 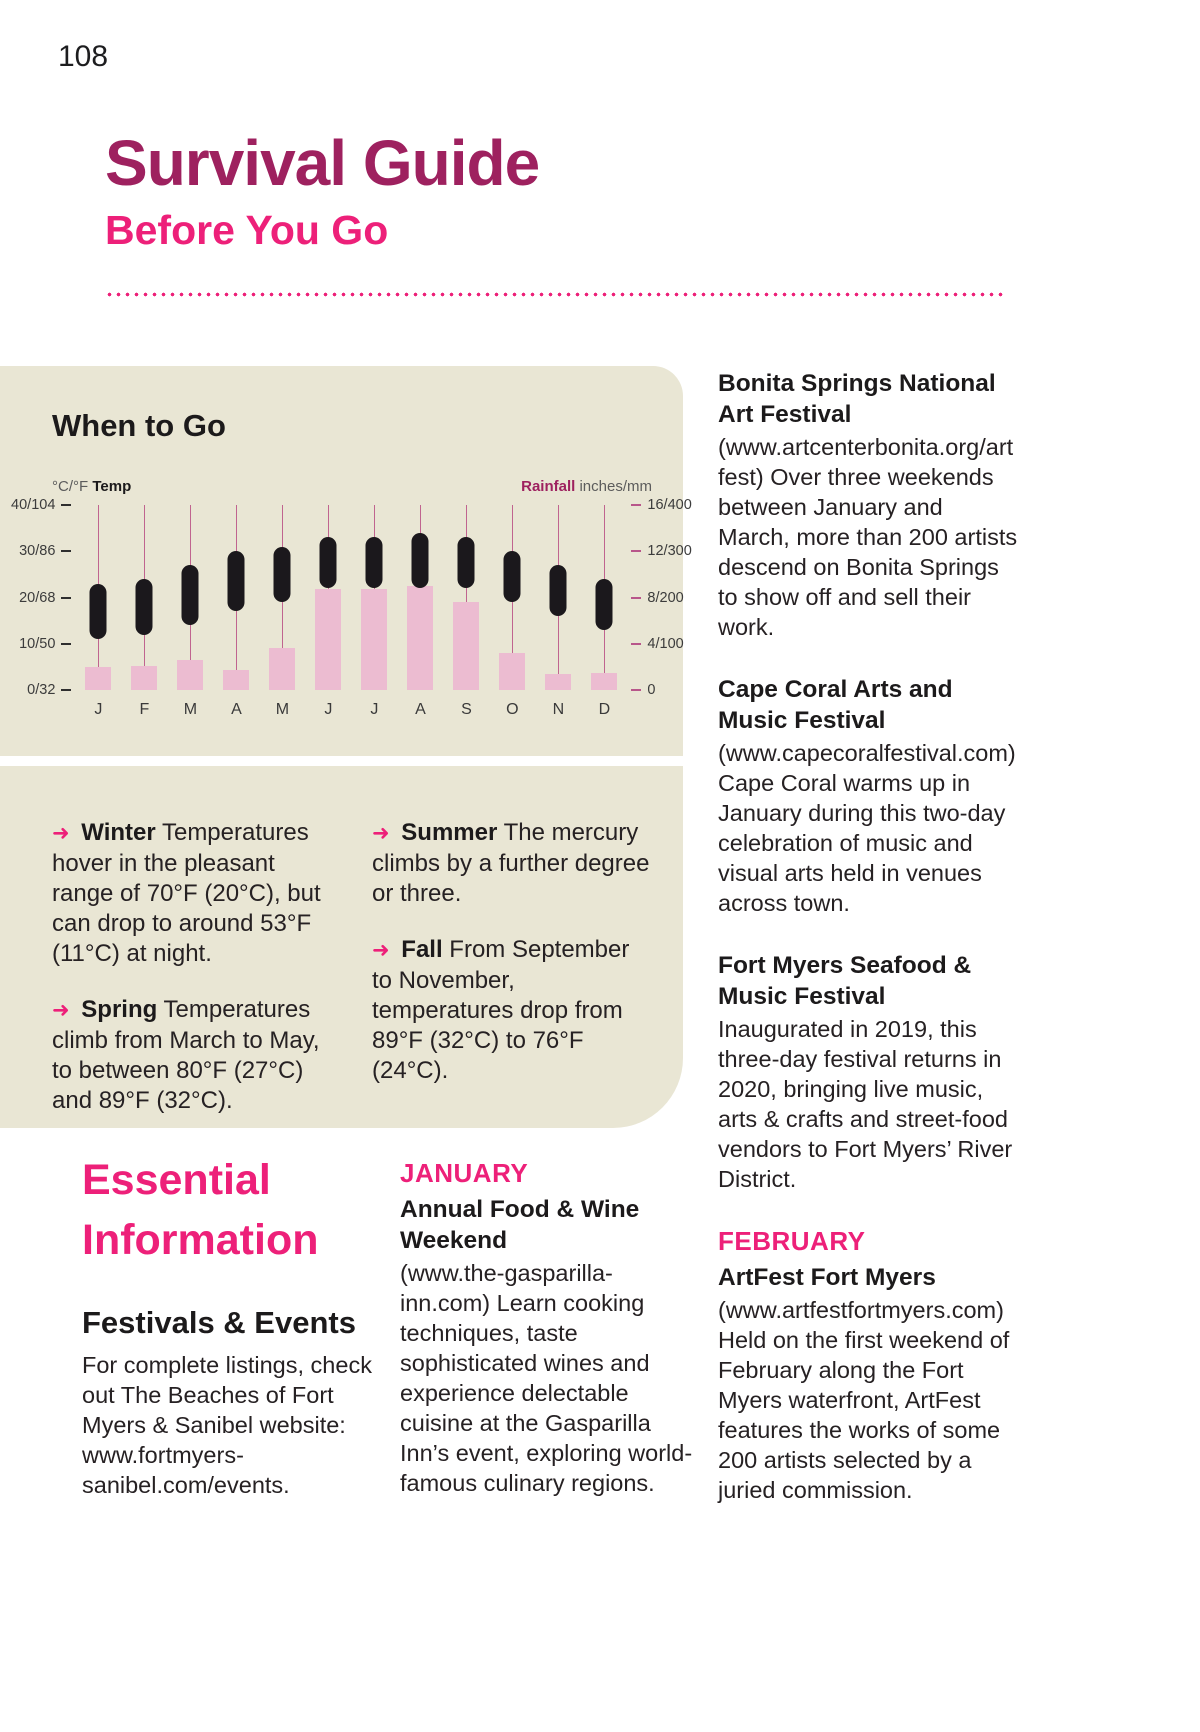 I want to click on chart-month-column: M, so click(x=282, y=611).